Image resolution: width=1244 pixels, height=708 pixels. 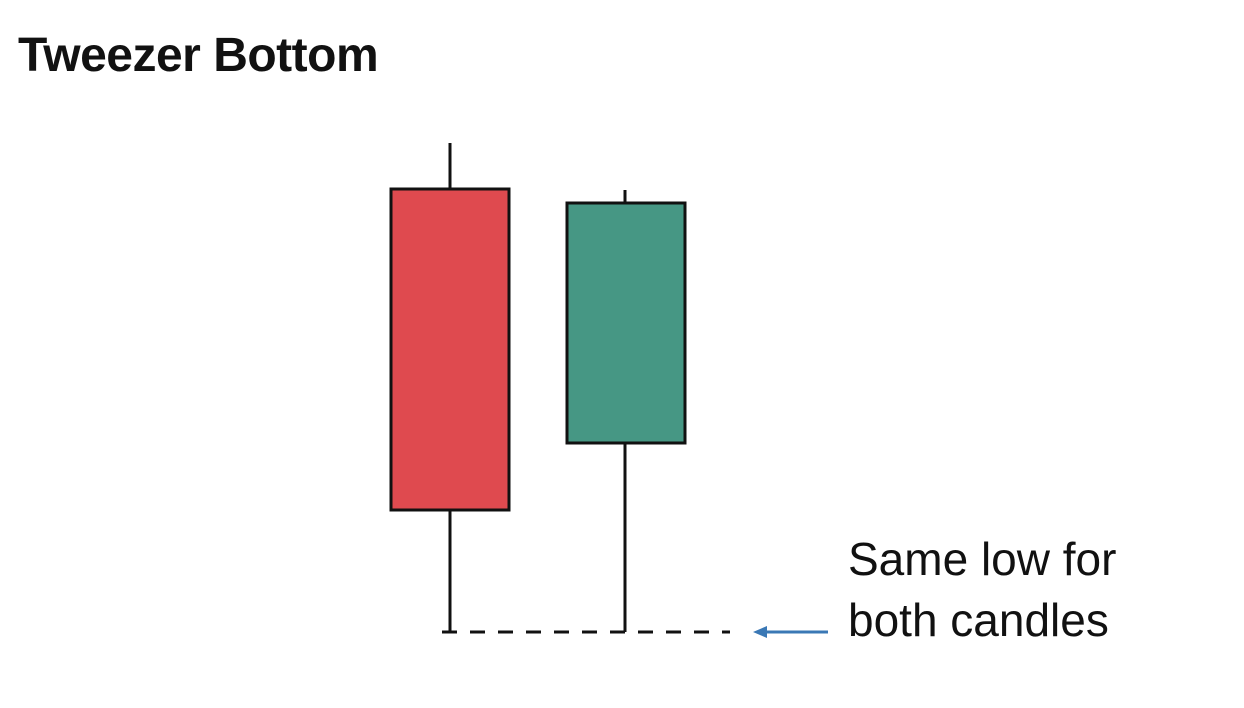 I want to click on bearish-candle-body, so click(x=450, y=349).